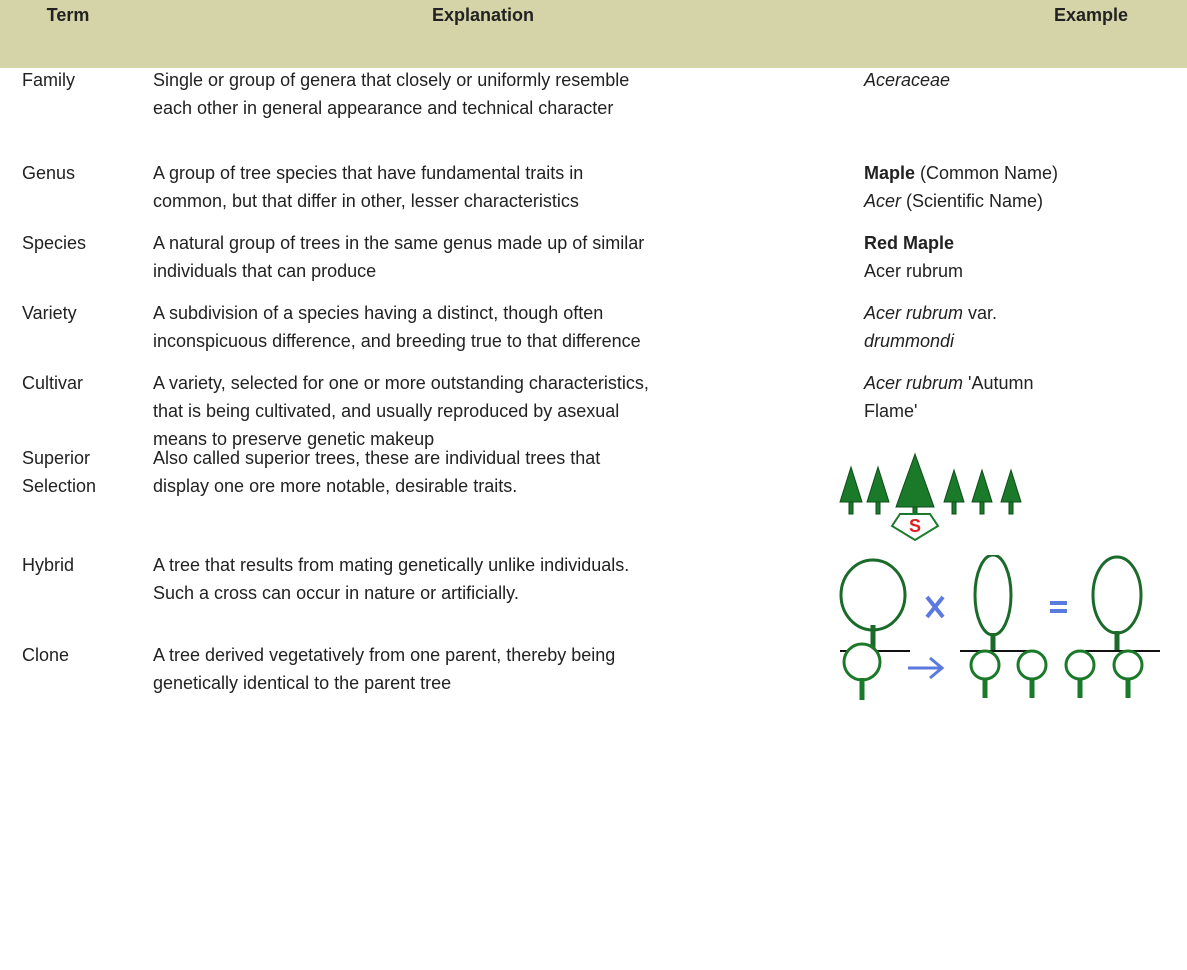 The image size is (1187, 970). I want to click on term-line: Family, so click(48, 80).